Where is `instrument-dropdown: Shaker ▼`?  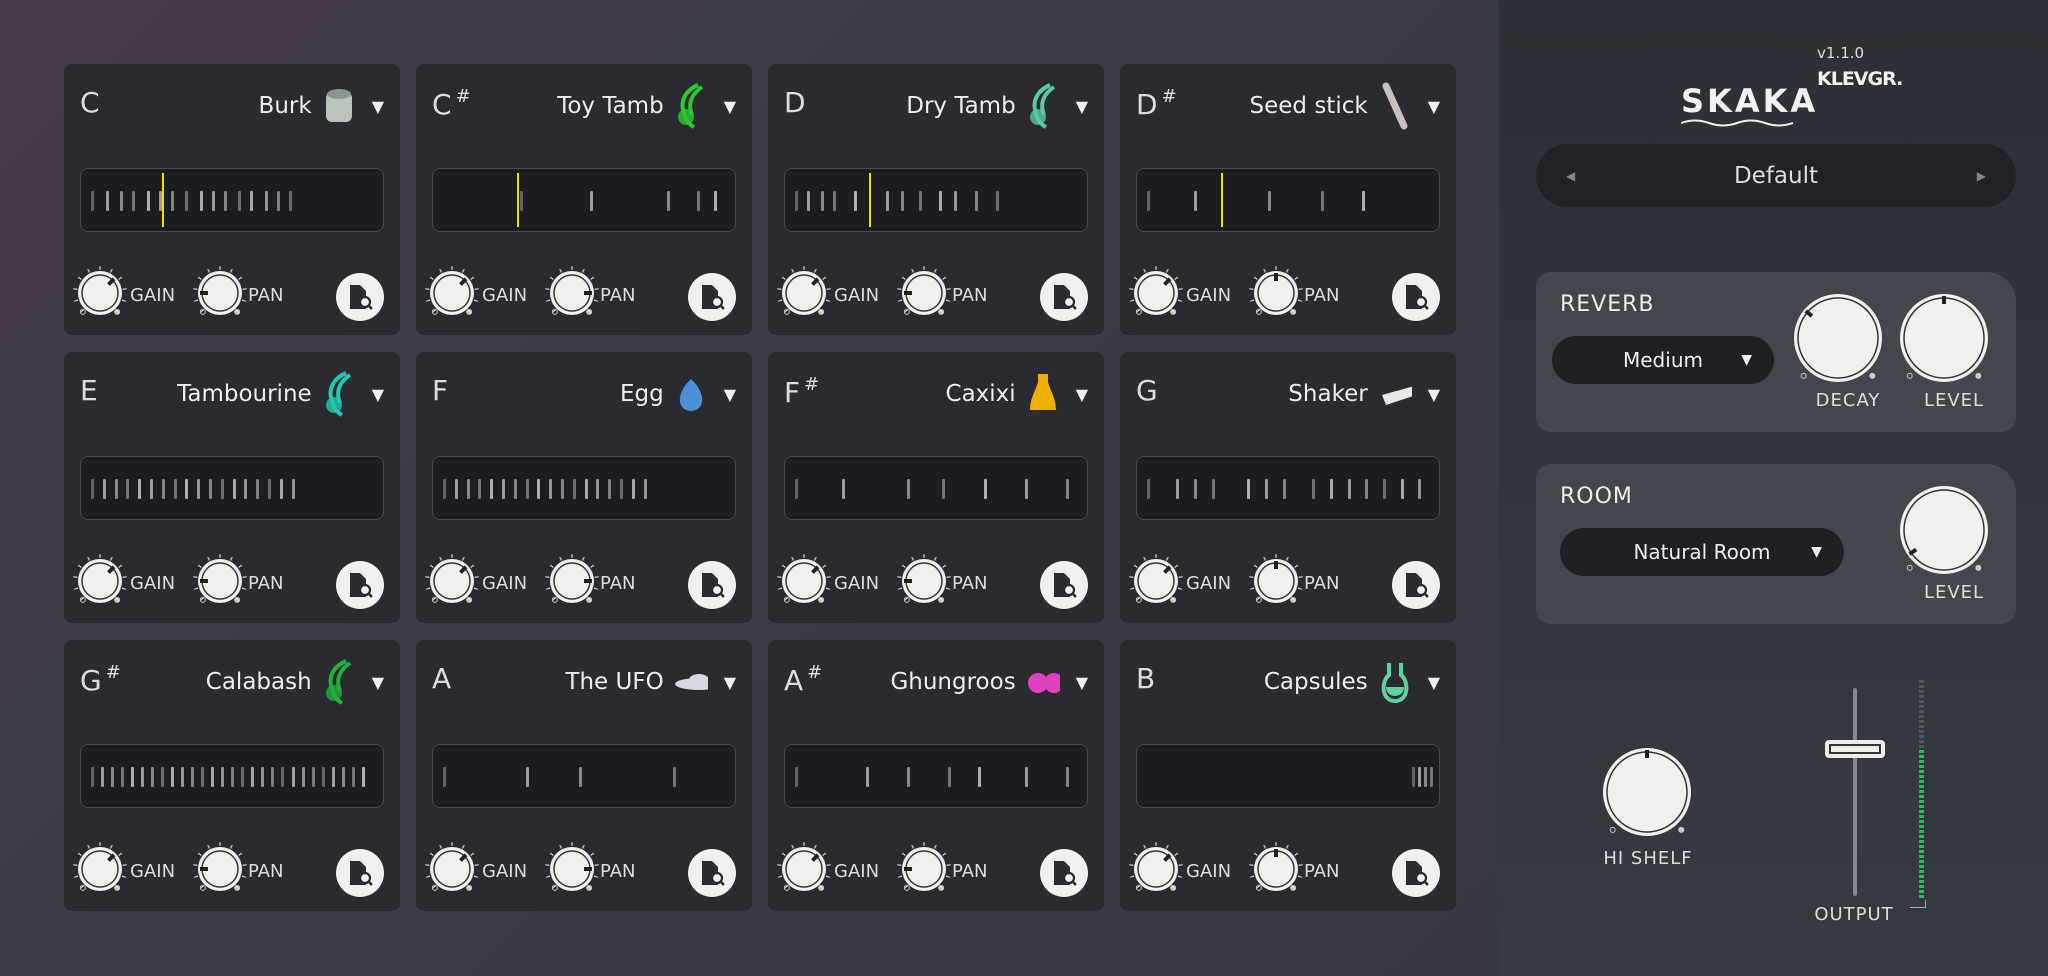 instrument-dropdown: Shaker ▼ is located at coordinates (1364, 394).